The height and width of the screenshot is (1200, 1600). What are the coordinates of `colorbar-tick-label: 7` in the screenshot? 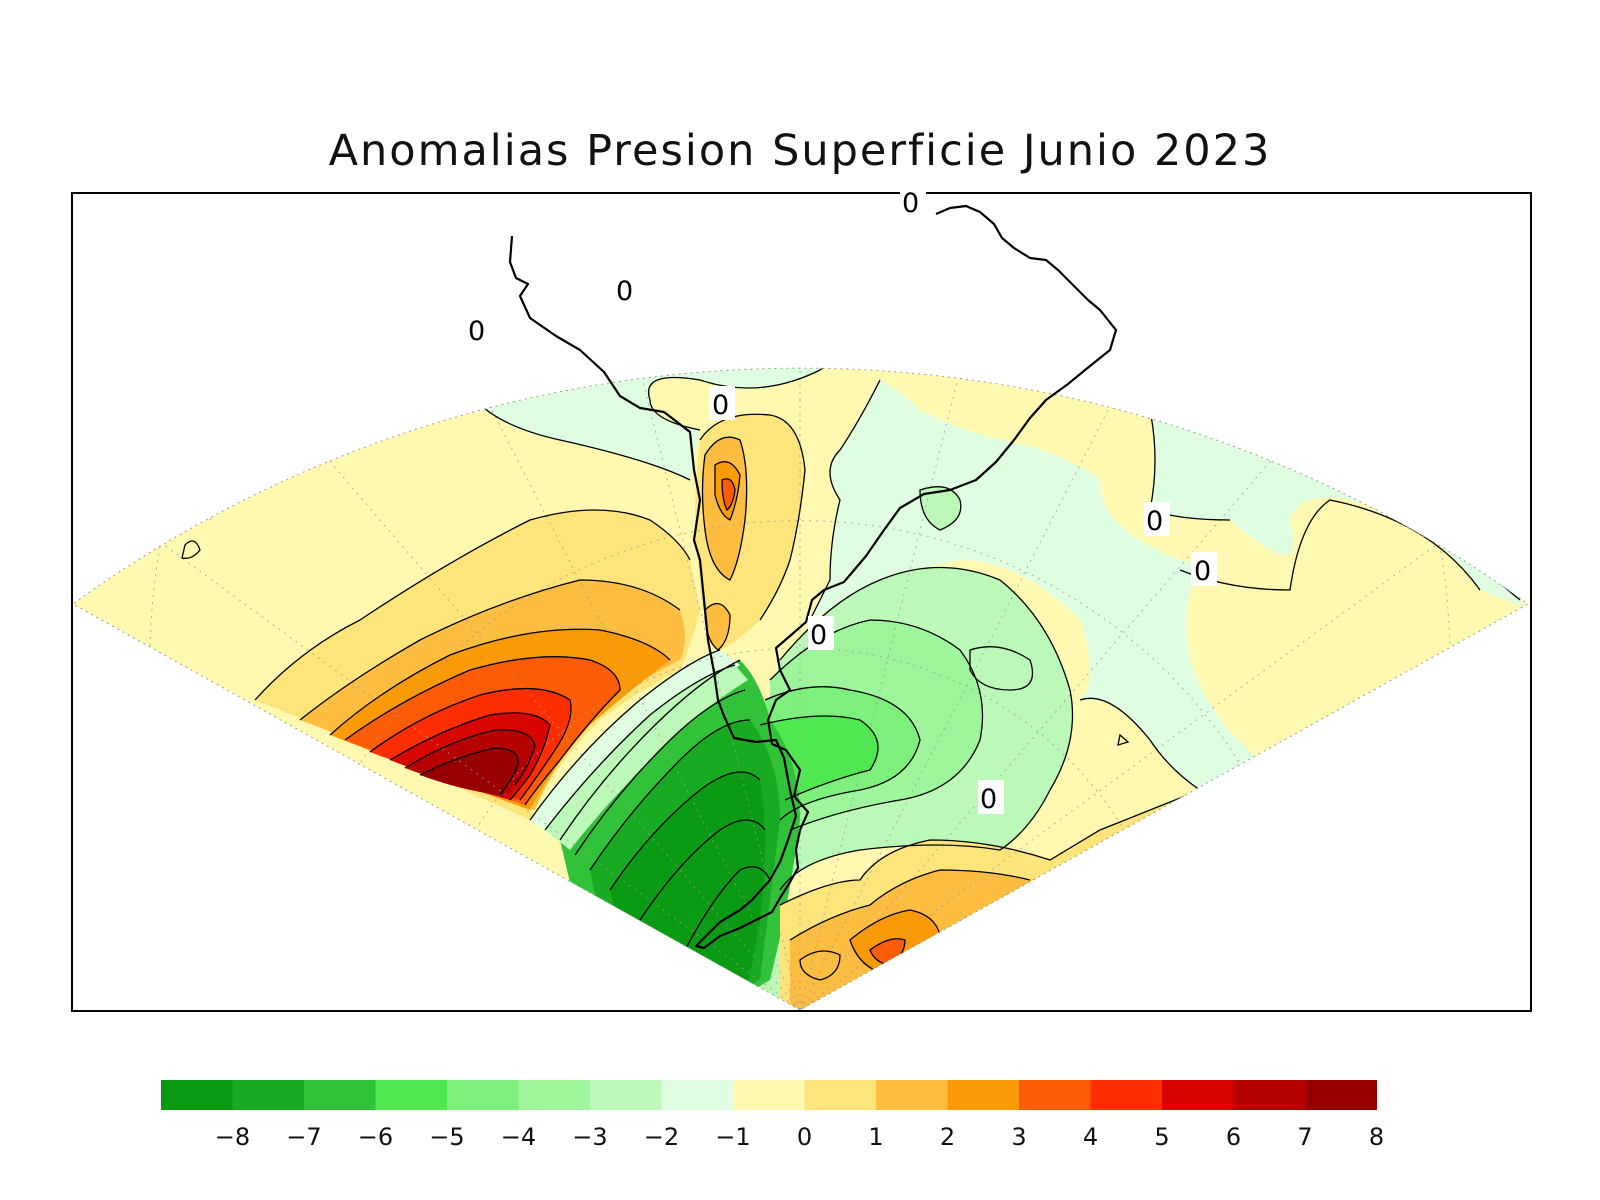 It's located at (1304, 1137).